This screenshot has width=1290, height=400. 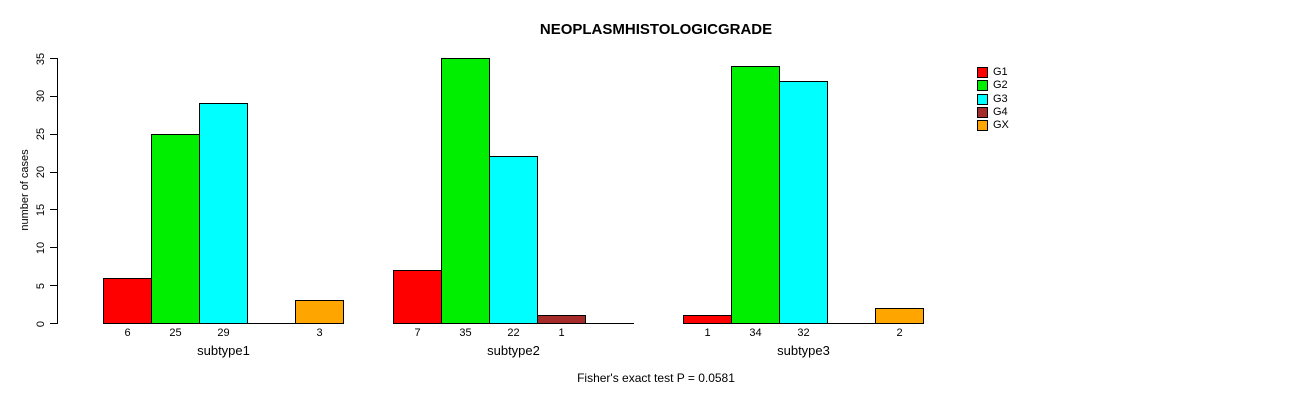 What do you see at coordinates (25, 190) in the screenshot?
I see `y-axis-label: number of cases` at bounding box center [25, 190].